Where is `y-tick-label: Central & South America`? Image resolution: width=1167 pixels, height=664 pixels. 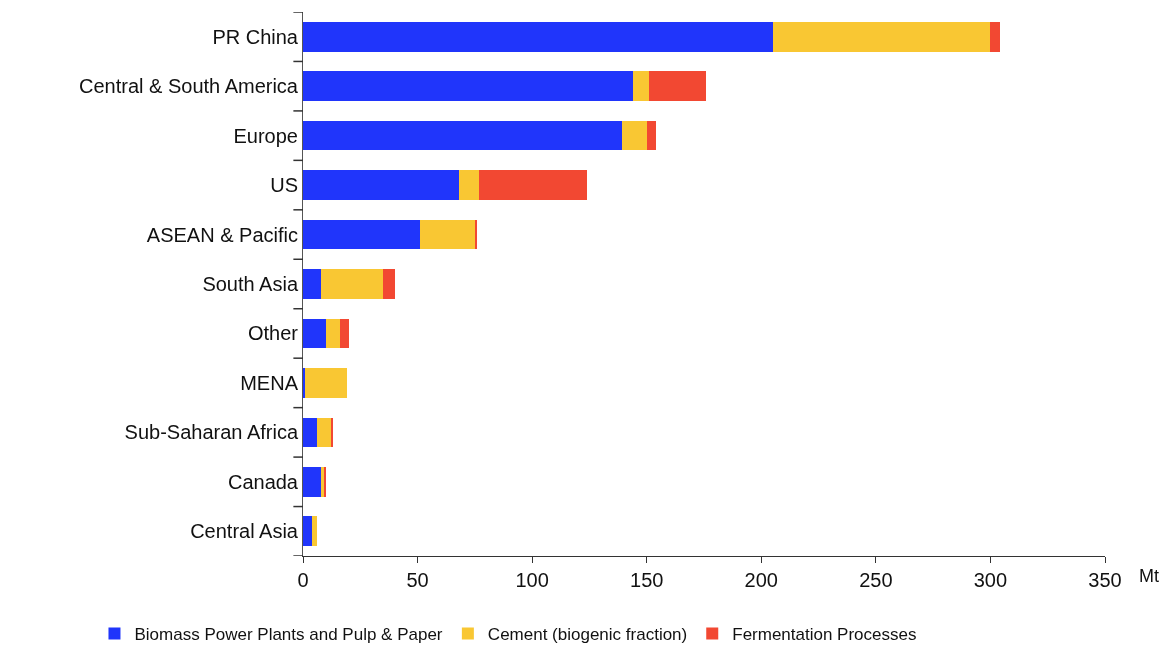 y-tick-label: Central & South America is located at coordinates (189, 86).